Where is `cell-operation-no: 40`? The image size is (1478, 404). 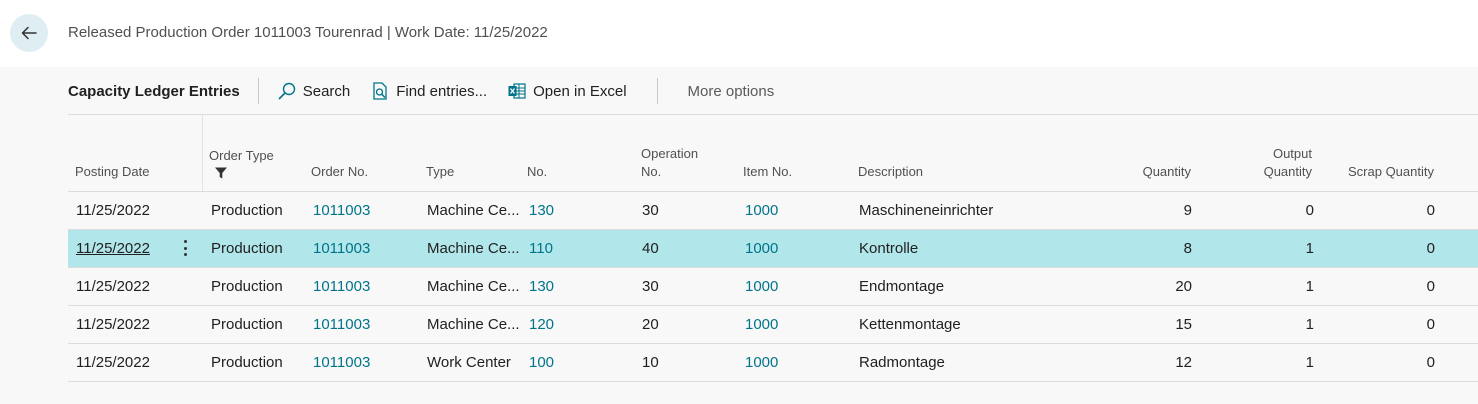
cell-operation-no: 40 is located at coordinates (650, 248).